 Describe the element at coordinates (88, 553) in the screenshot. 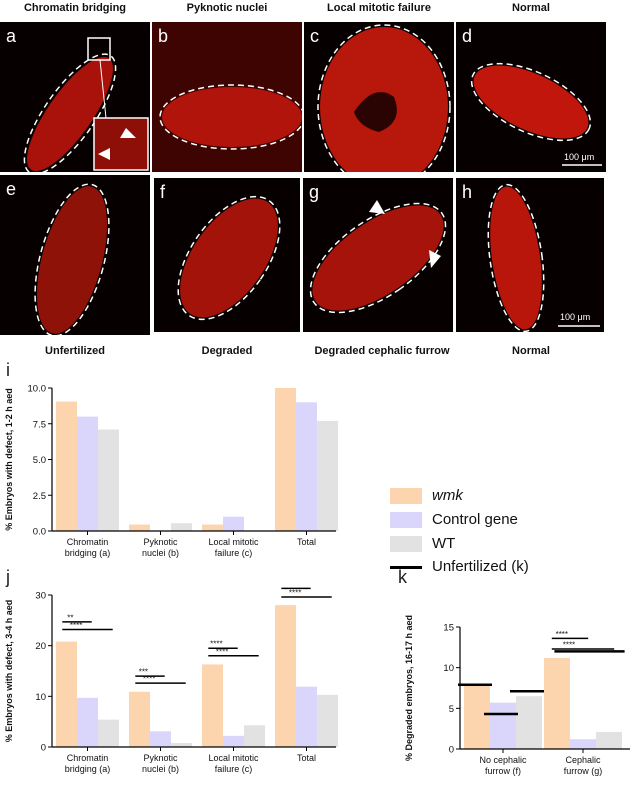

I see `x-tick-label-i-0-1: bridging (a)` at that location.